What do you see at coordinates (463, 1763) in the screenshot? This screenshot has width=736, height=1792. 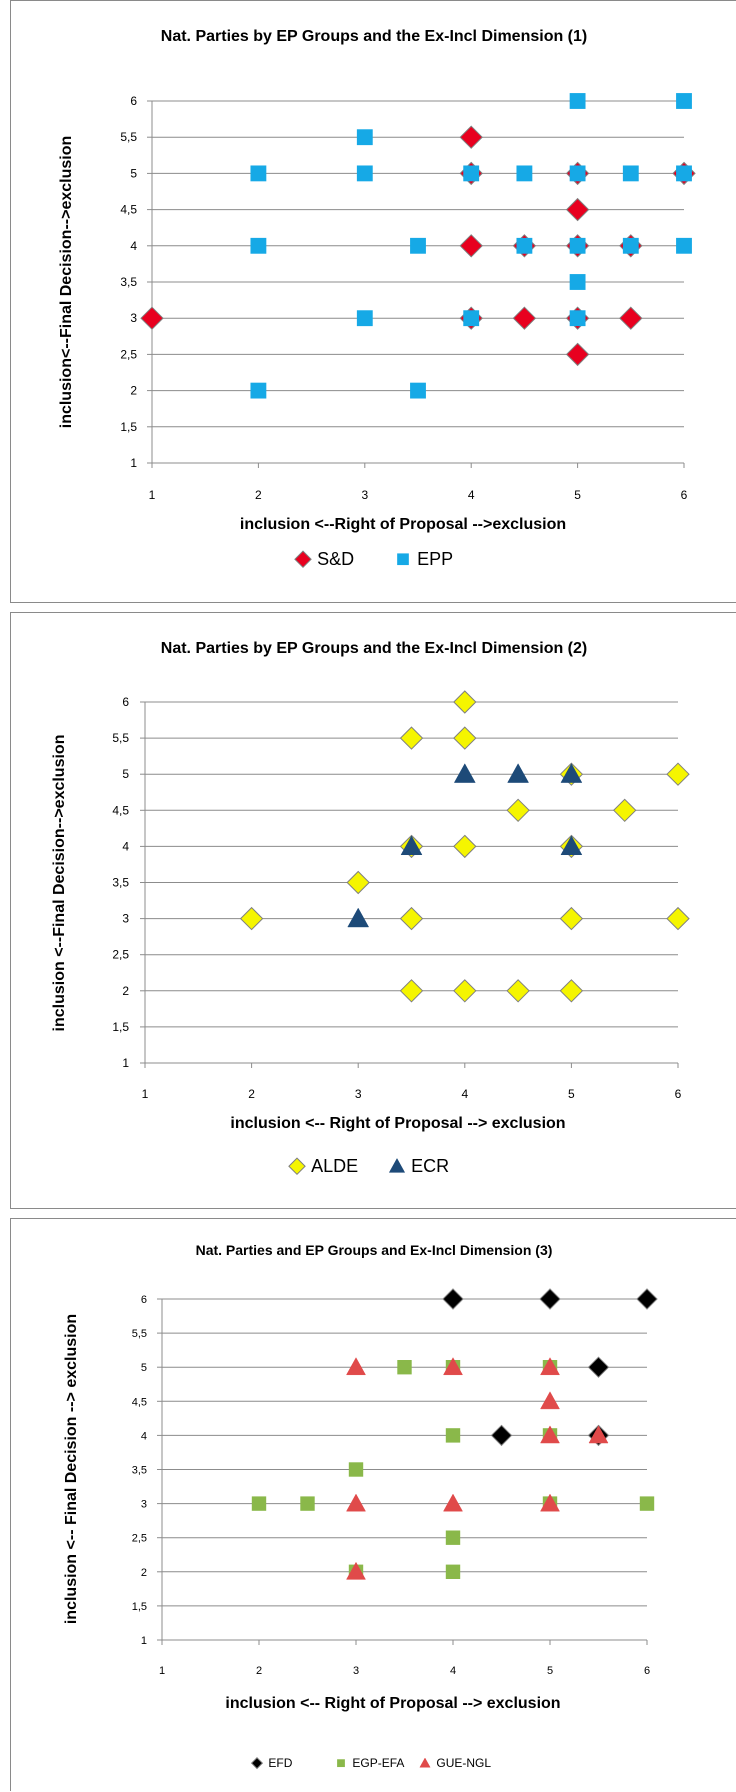 I see `legend-label: GUE-NGL` at bounding box center [463, 1763].